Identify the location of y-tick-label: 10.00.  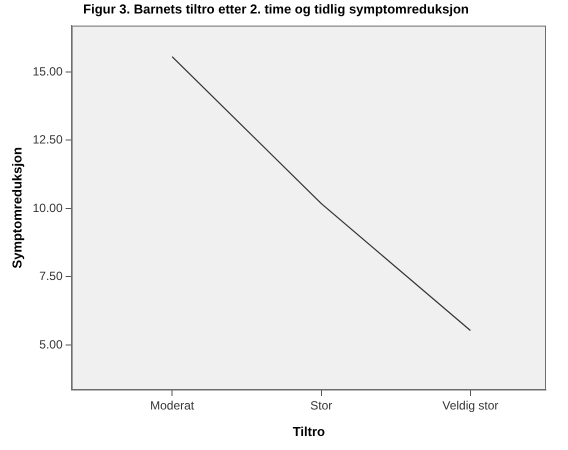
(47, 207).